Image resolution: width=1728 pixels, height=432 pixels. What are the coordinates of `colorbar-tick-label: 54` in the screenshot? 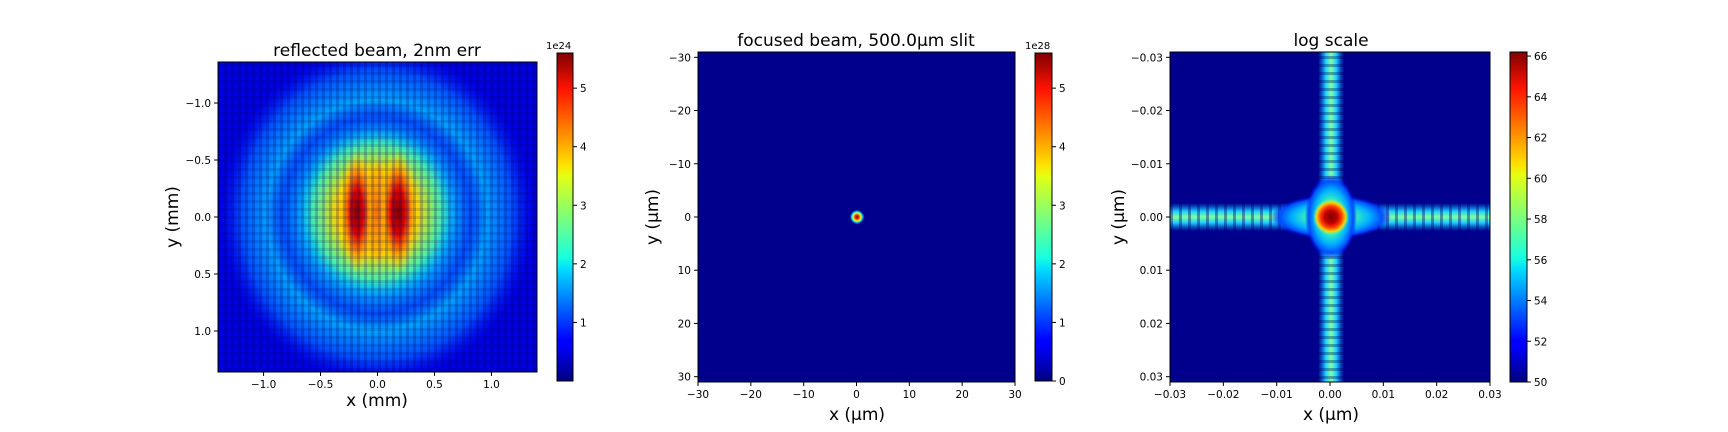 It's located at (1541, 302).